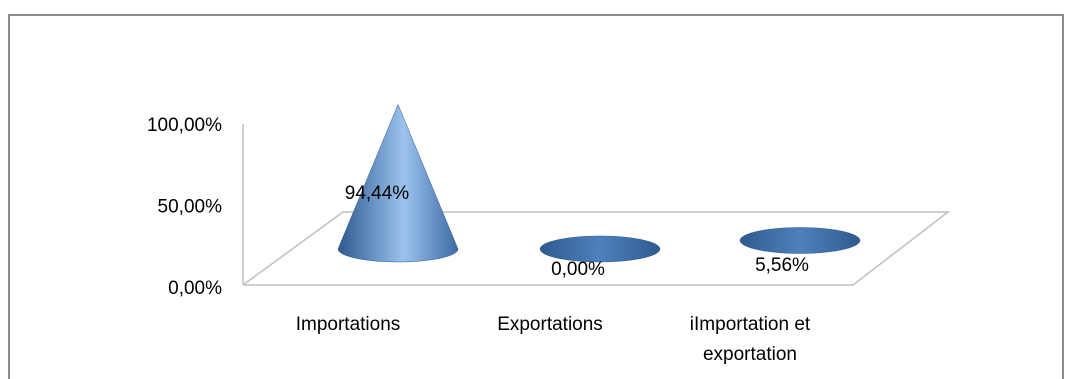 The image size is (1074, 379). I want to click on value-labels: 94,44% 0,00% 5,56%, so click(577, 231).